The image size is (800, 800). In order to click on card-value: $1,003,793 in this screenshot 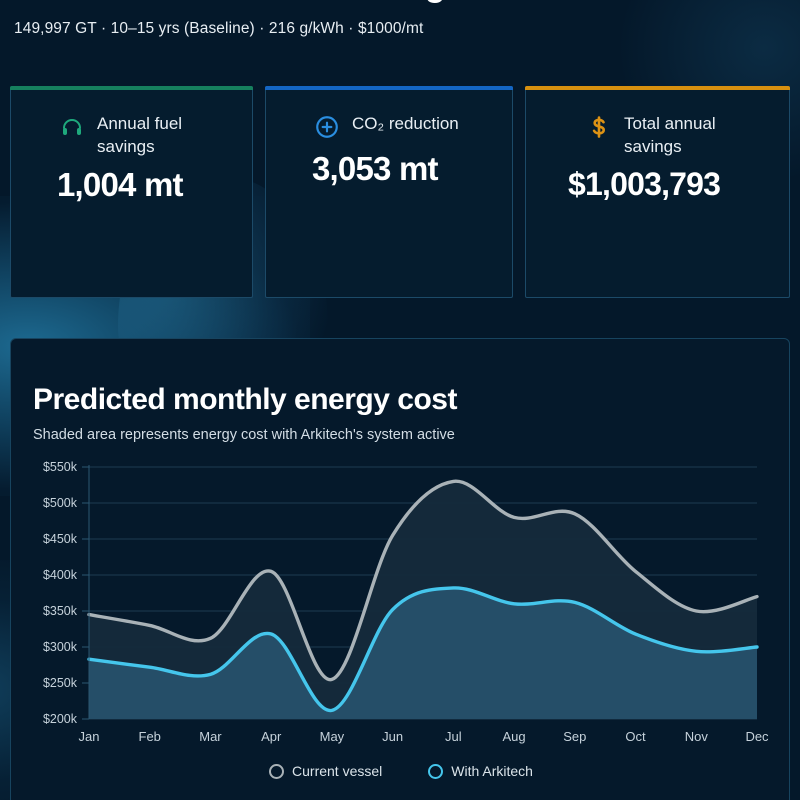, I will do `click(644, 184)`.